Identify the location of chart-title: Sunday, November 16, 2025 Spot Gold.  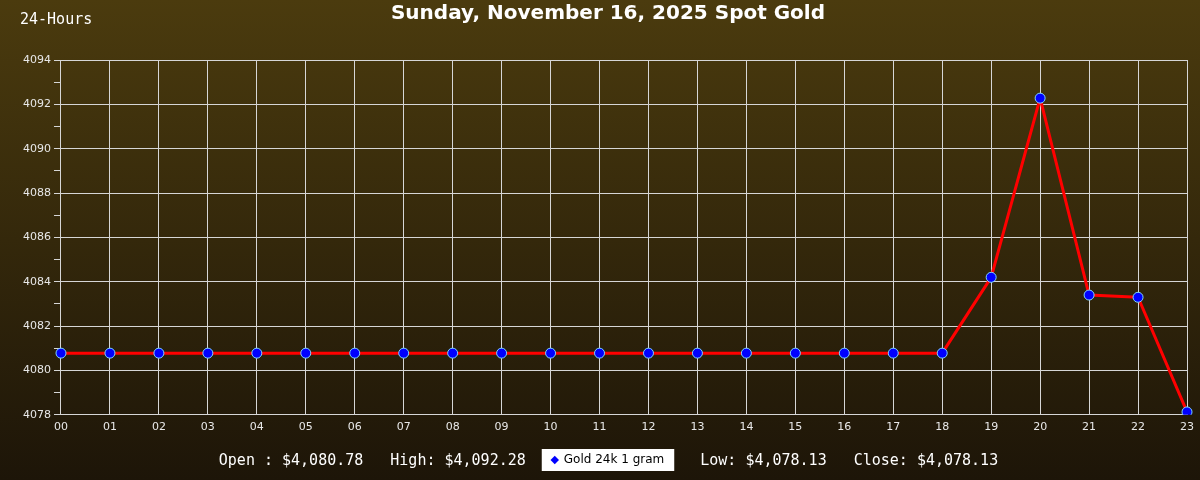
(608, 12).